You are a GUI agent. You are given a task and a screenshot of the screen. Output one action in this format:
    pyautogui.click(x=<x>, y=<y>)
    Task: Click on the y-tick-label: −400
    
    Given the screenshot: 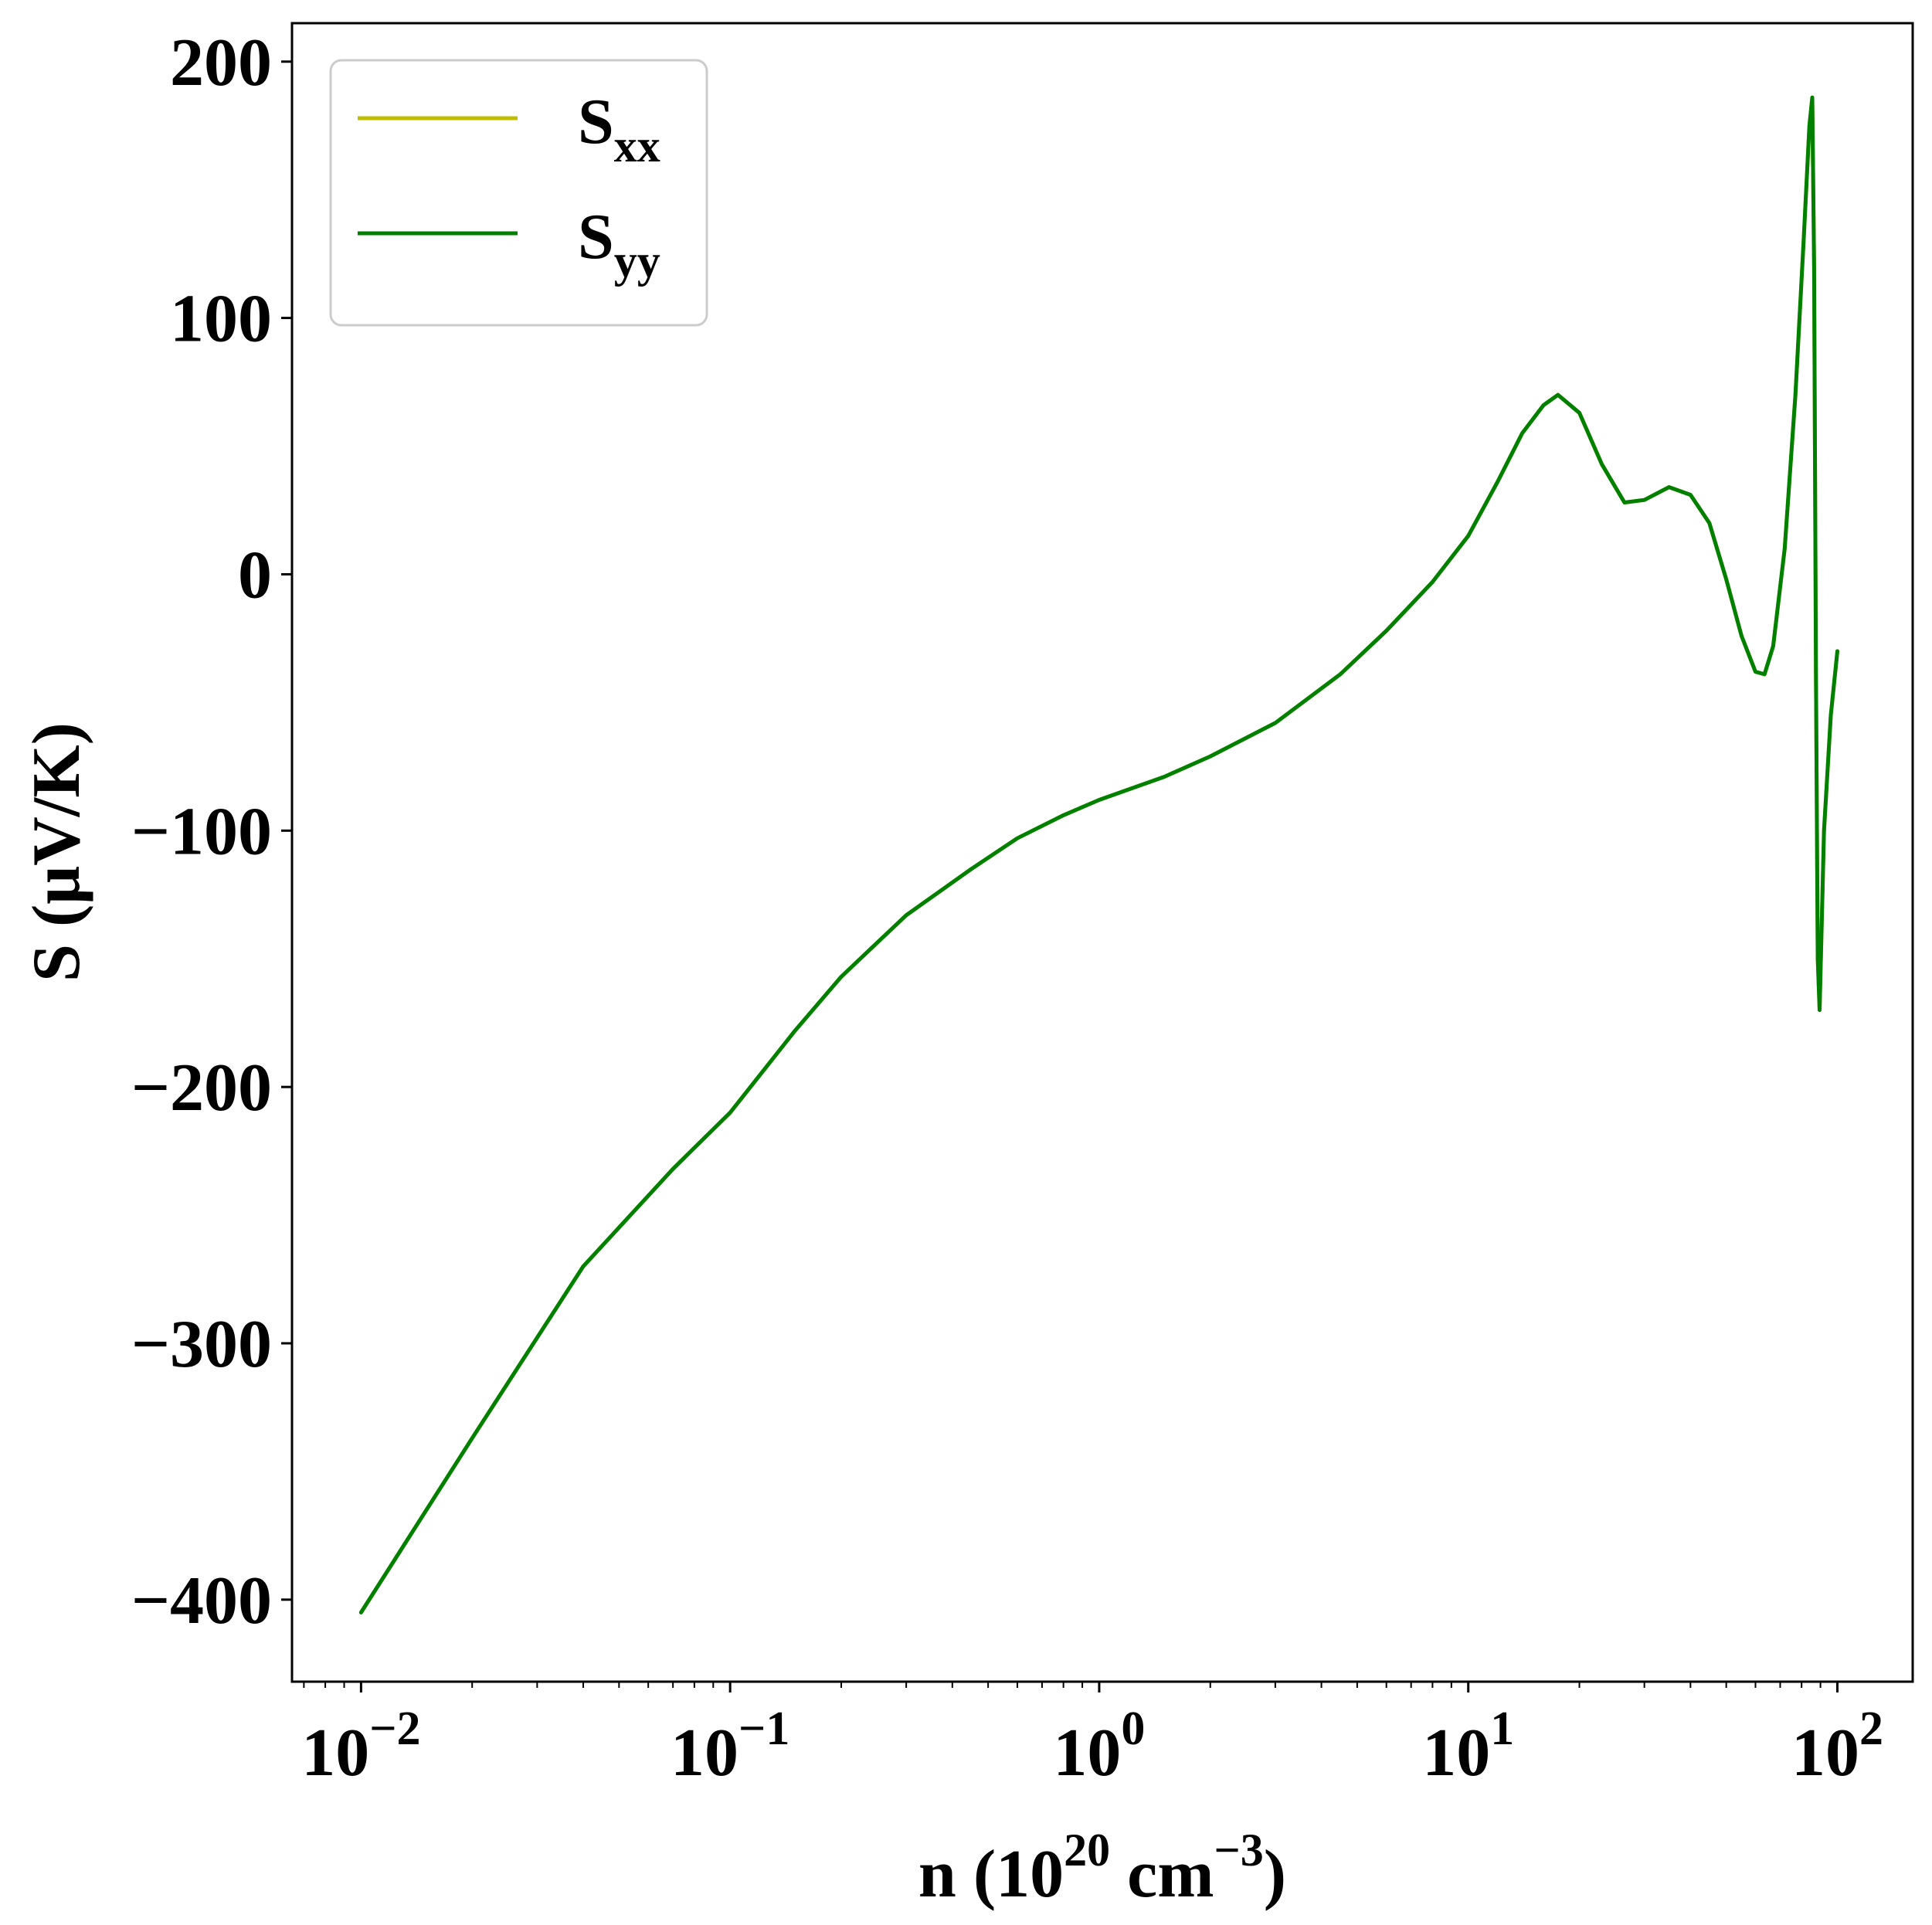 What is the action you would take?
    pyautogui.click(x=202, y=1600)
    